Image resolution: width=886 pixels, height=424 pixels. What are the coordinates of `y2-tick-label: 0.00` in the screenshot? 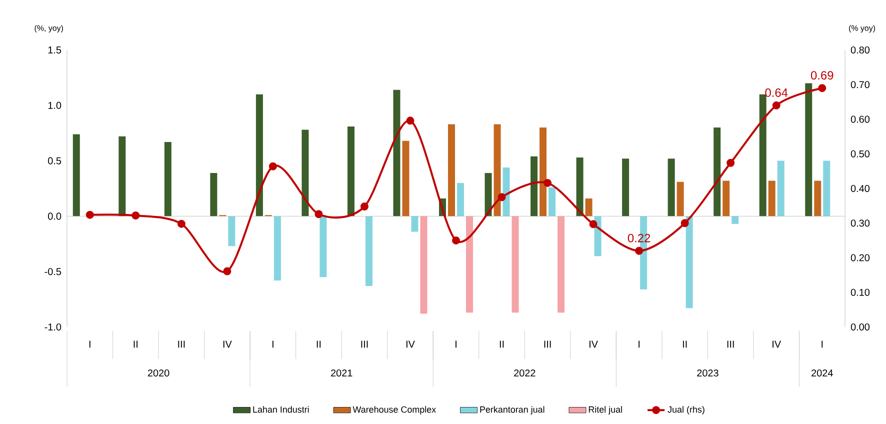 It's located at (860, 327).